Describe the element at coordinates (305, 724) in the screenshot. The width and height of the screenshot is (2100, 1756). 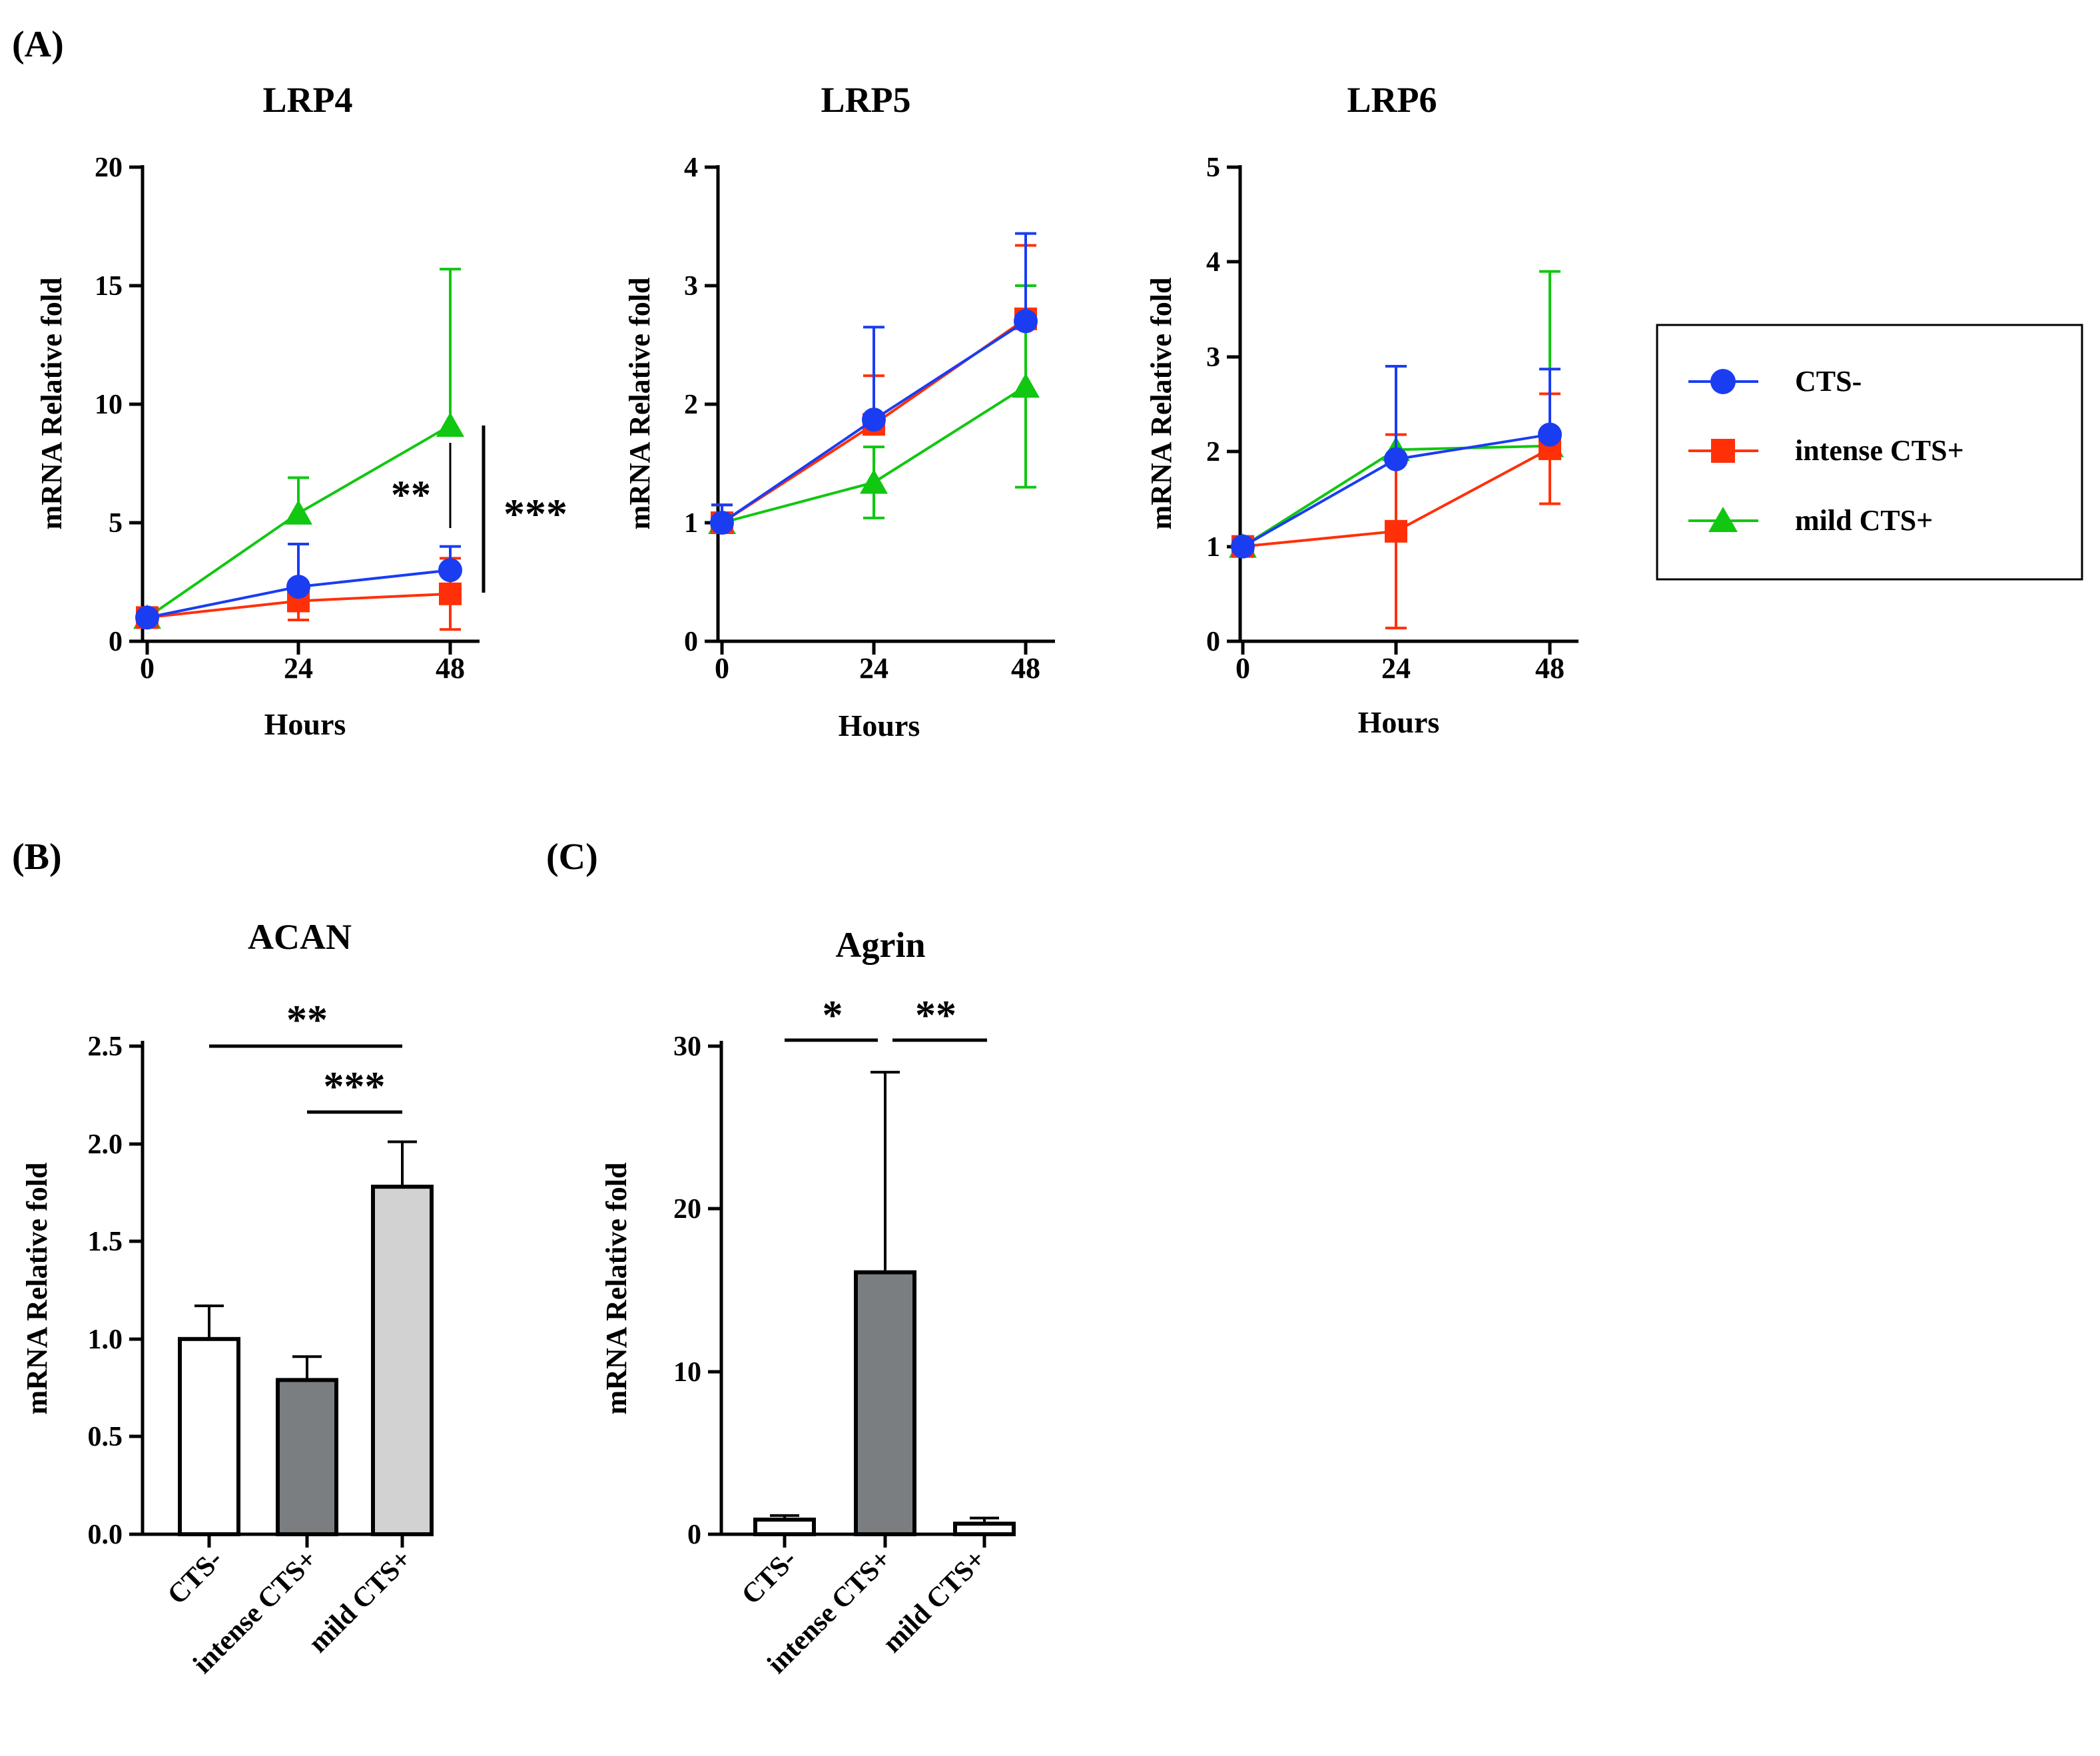
I see `x-axis-label-lrp4: Hours` at that location.